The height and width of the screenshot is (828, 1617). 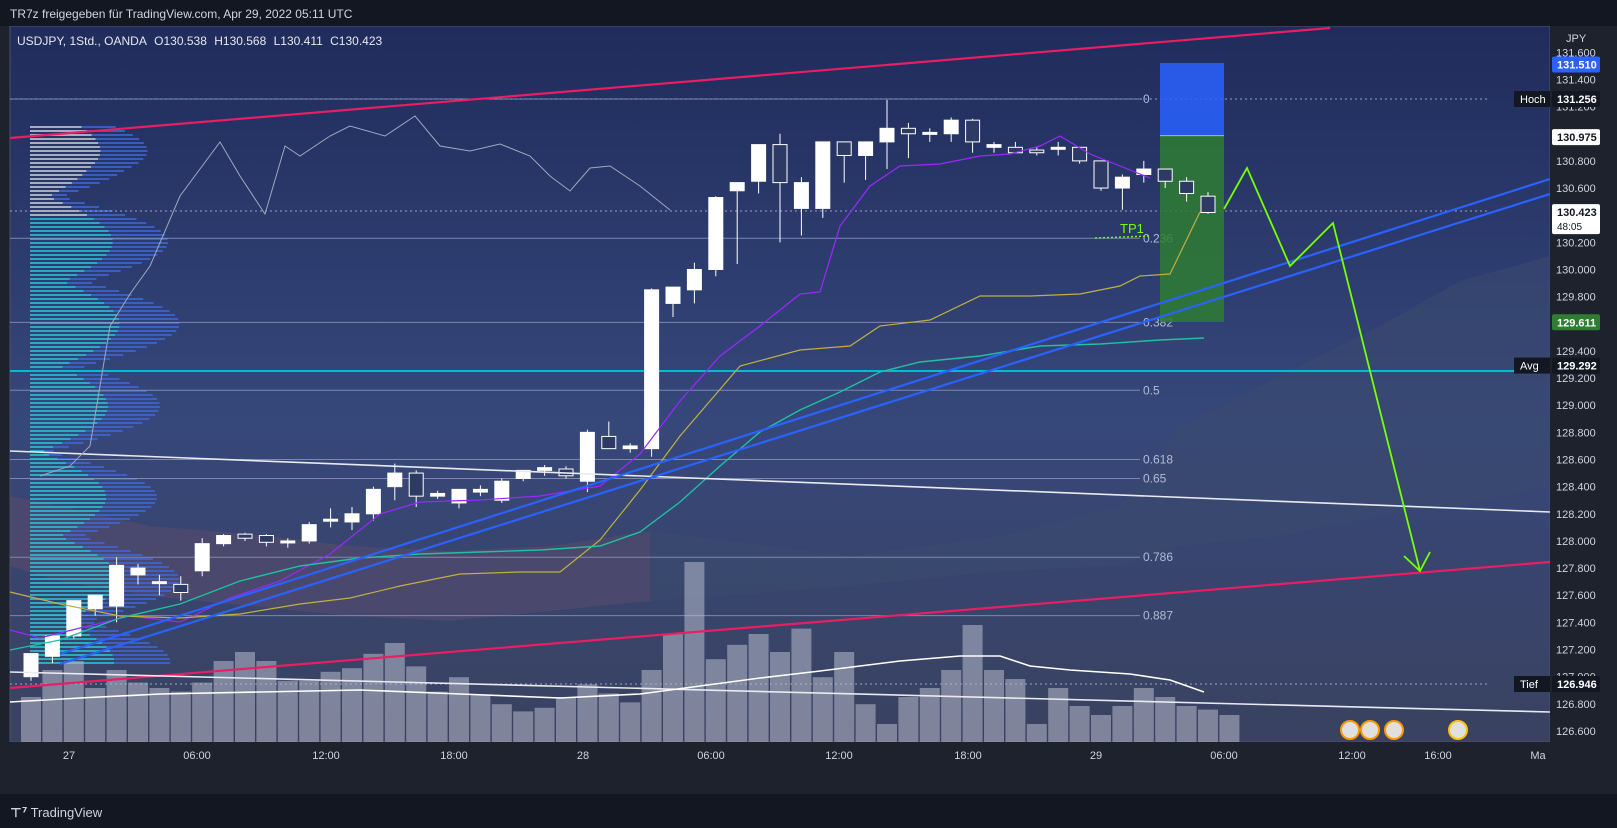 I want to click on y-tick-label: 128.800, so click(x=1576, y=433).